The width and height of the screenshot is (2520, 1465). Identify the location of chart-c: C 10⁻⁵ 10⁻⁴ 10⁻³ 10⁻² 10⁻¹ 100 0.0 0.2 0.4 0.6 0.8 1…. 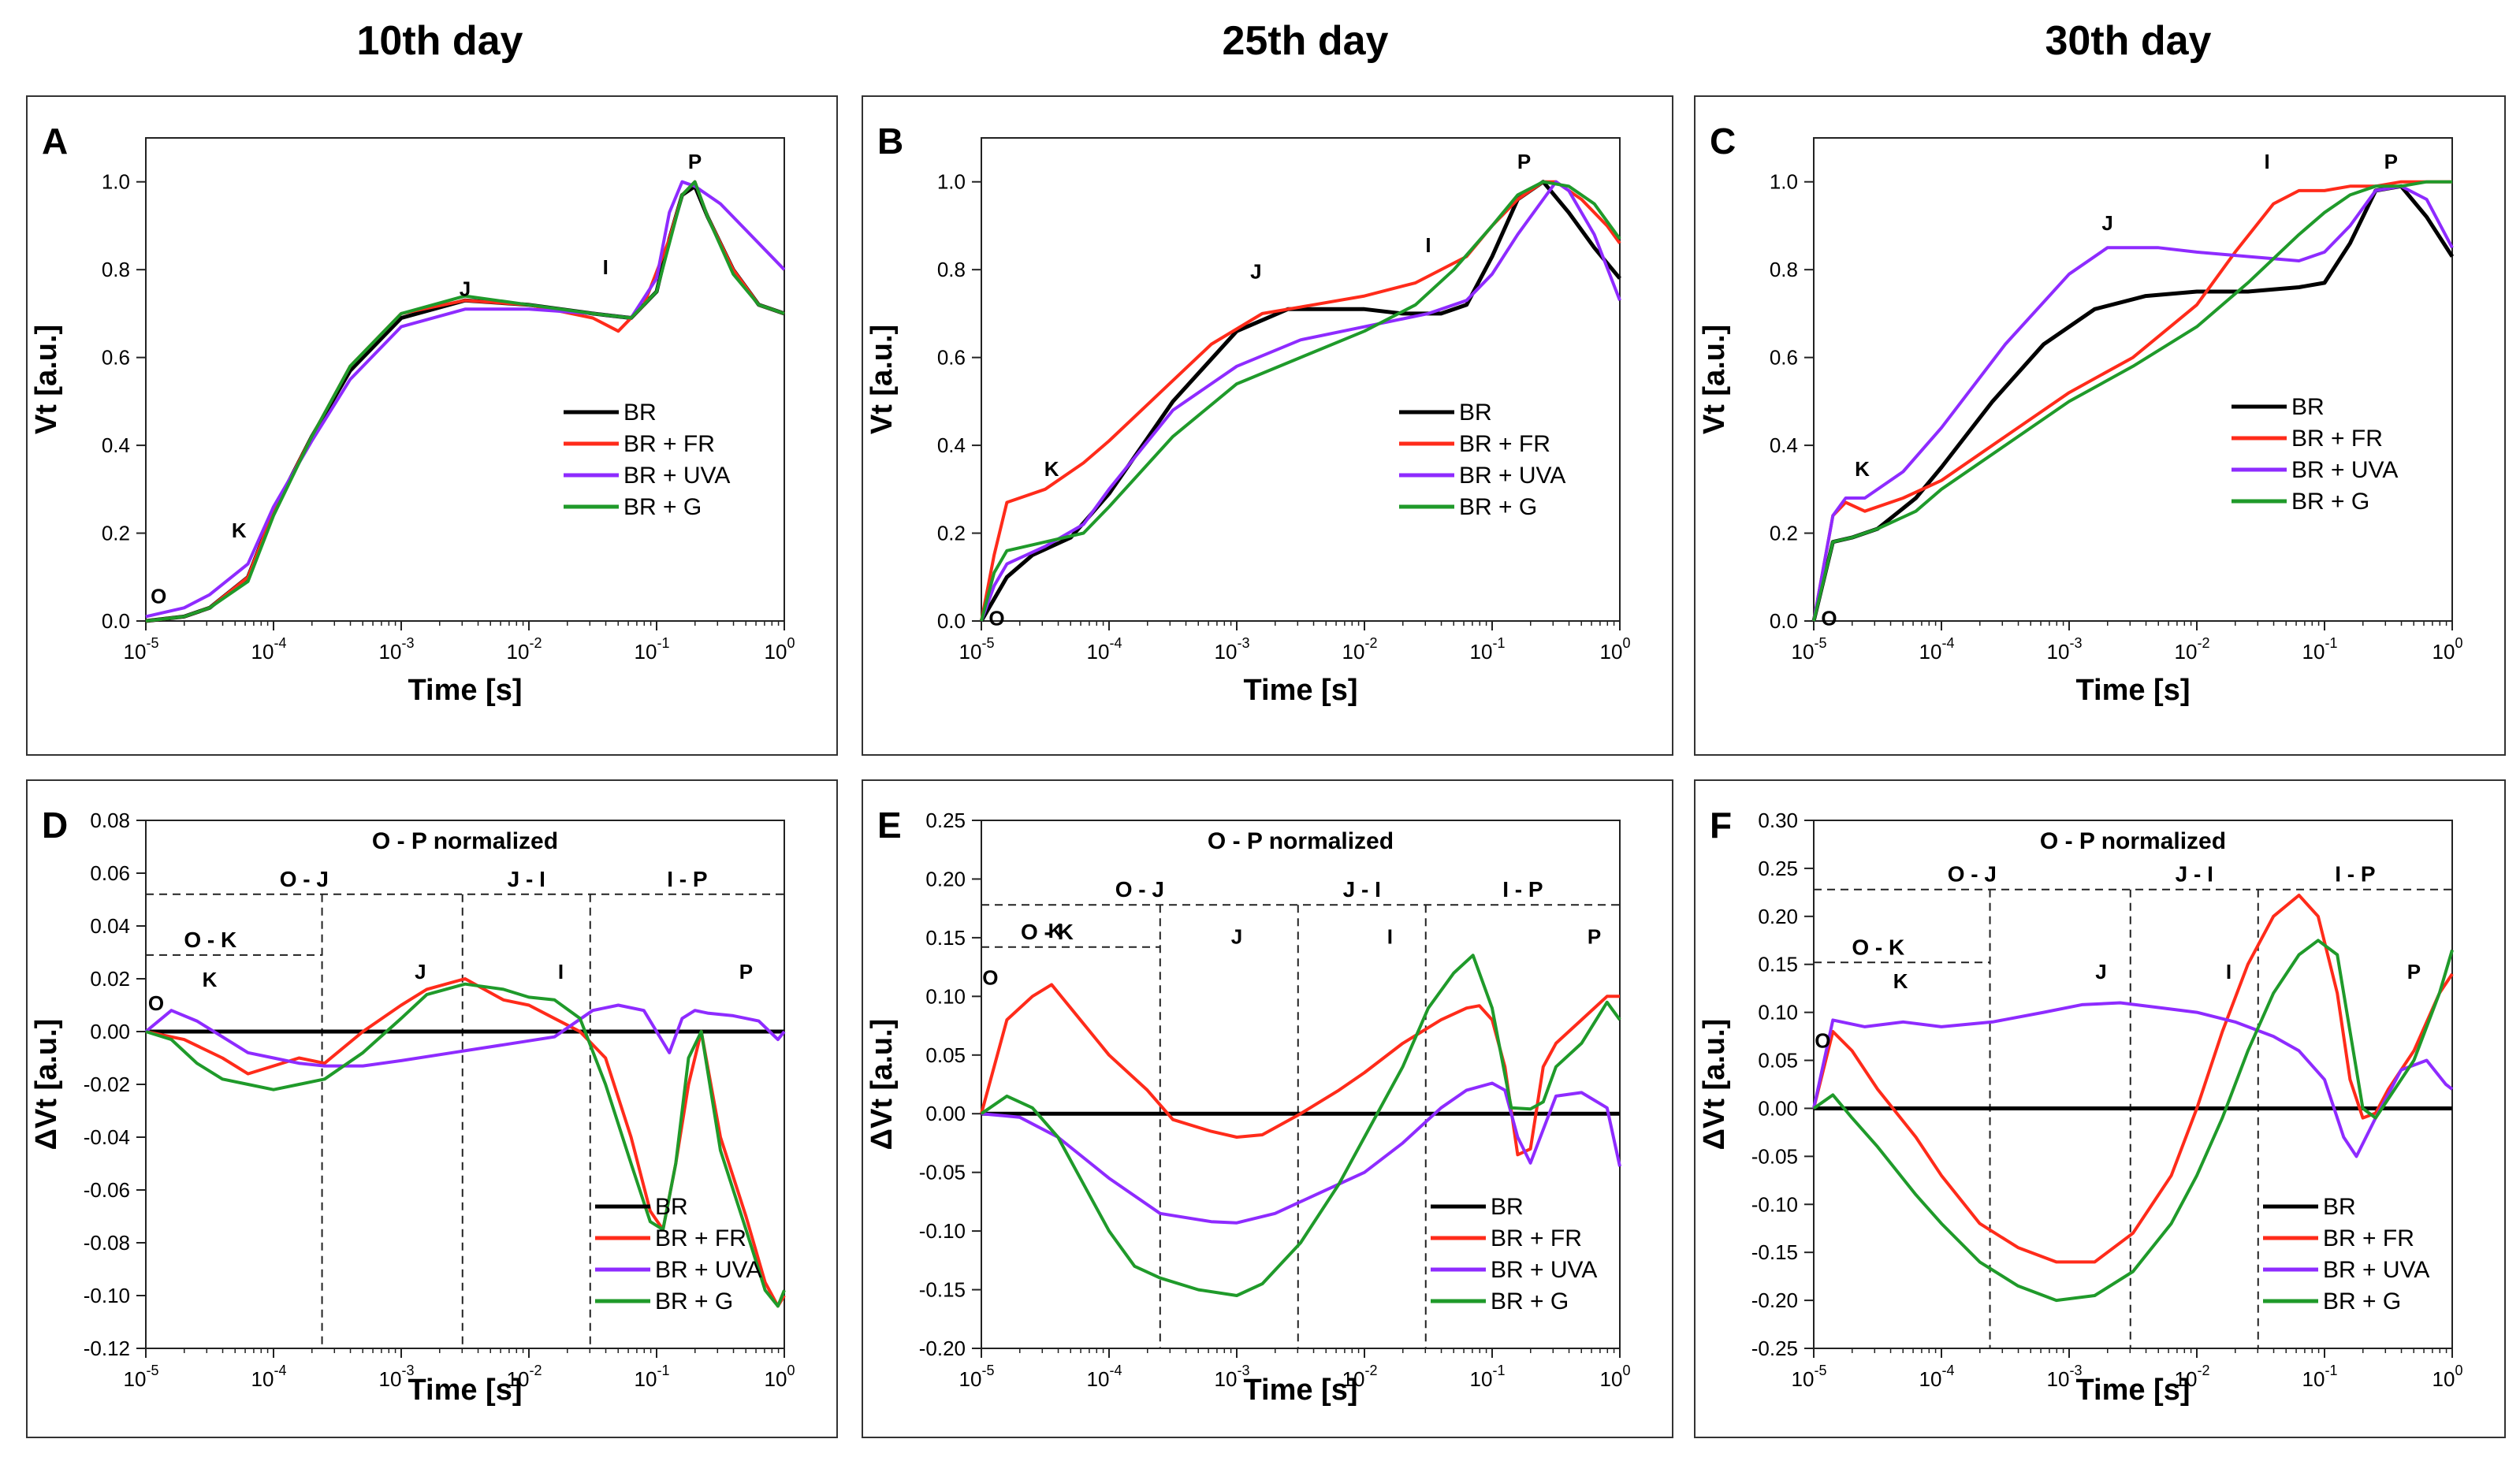
(2080, 414).